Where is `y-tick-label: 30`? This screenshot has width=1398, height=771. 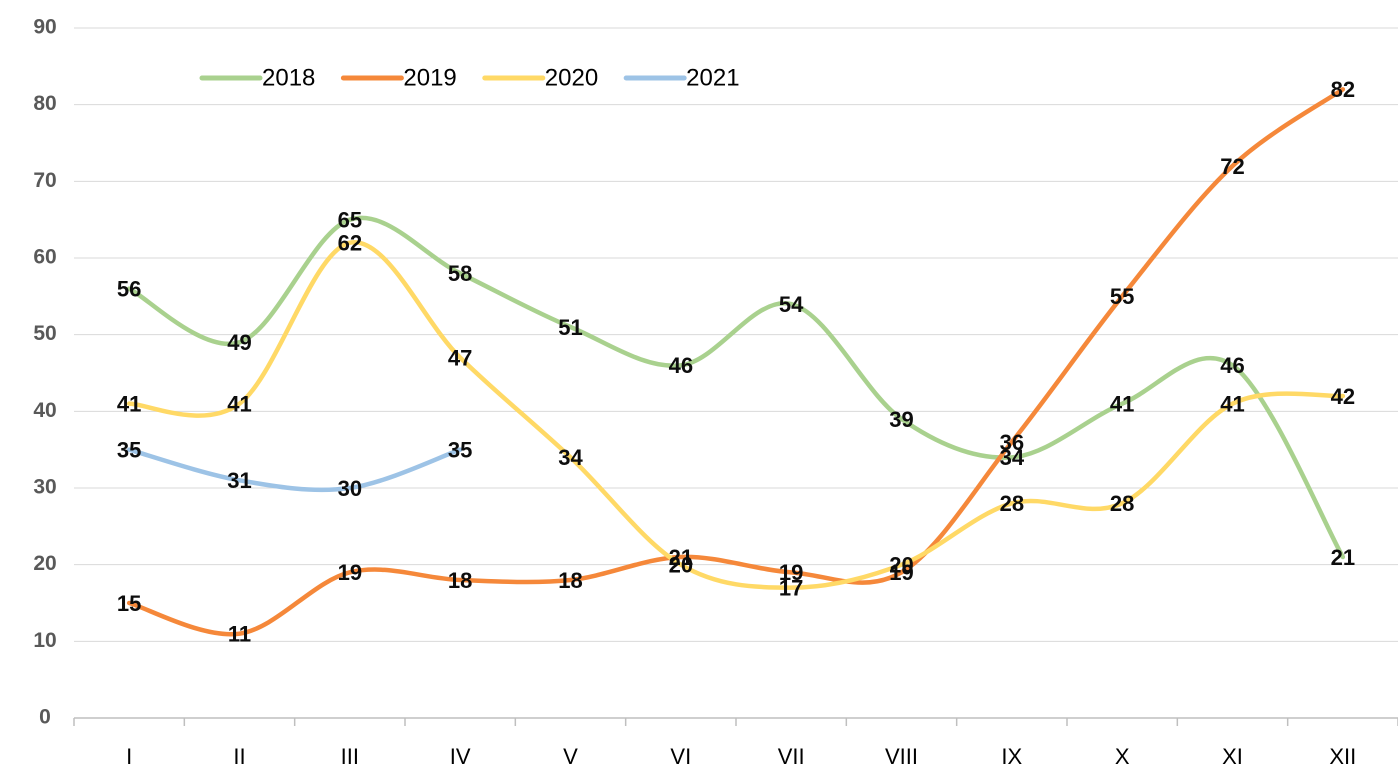 y-tick-label: 30 is located at coordinates (44, 487).